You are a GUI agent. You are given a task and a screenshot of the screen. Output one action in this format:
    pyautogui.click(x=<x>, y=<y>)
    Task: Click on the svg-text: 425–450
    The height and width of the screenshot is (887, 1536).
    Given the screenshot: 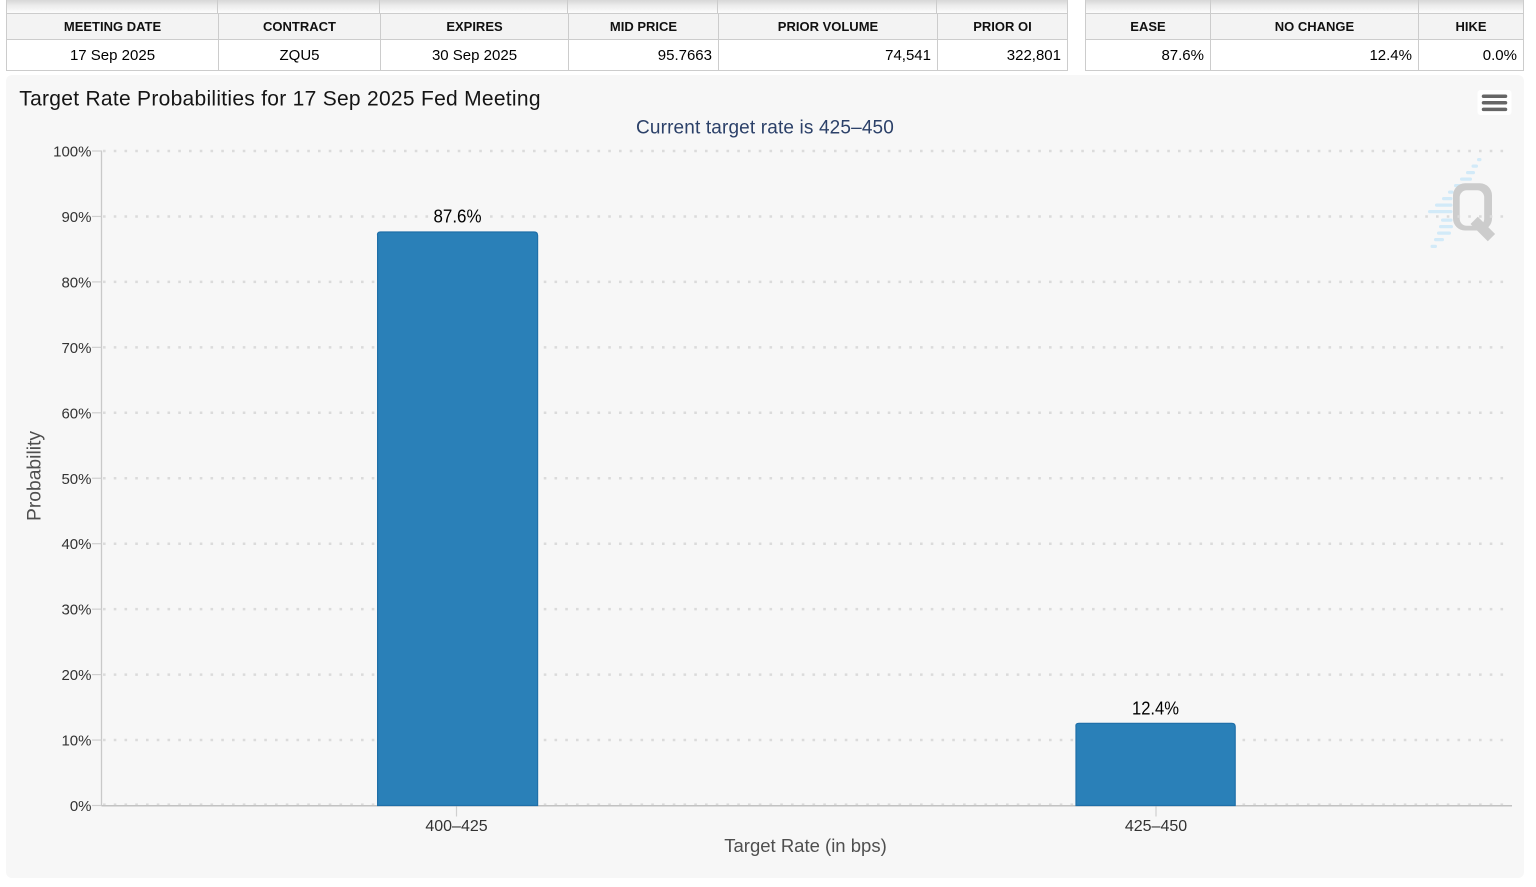 What is the action you would take?
    pyautogui.click(x=1156, y=826)
    